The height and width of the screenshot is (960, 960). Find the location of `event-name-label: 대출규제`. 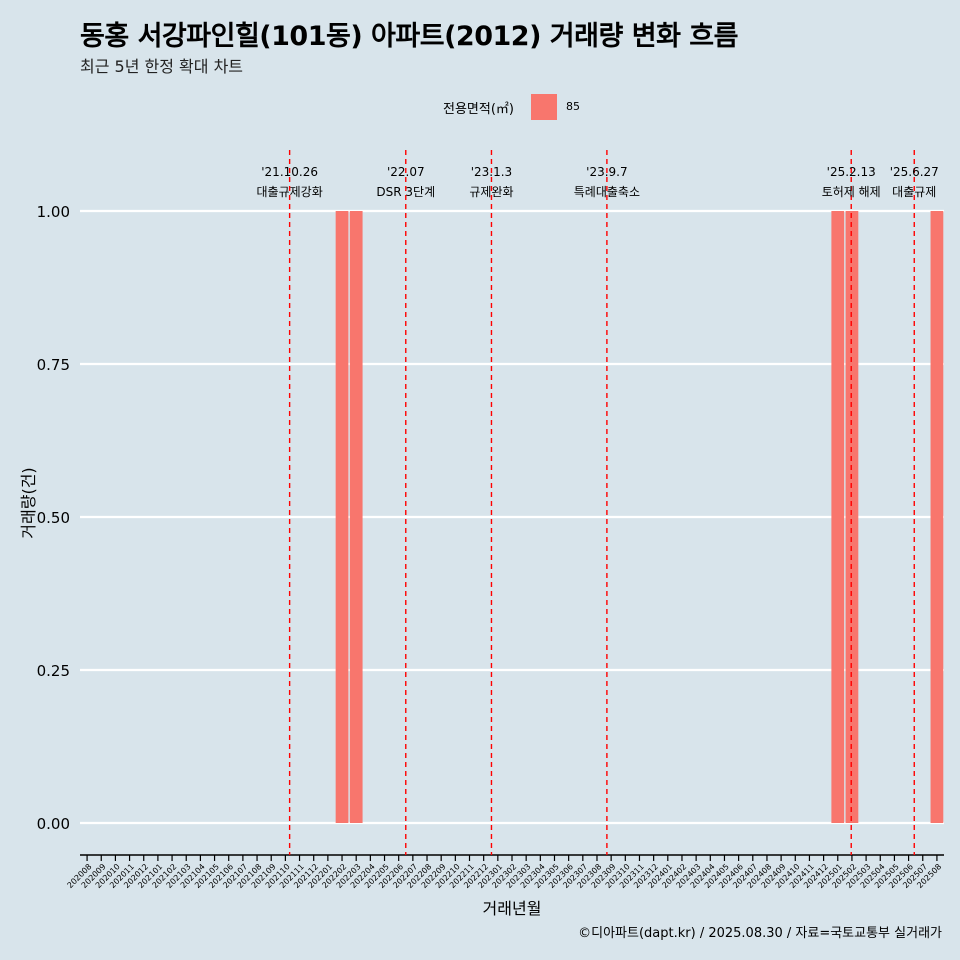

event-name-label: 대출규제 is located at coordinates (914, 192).